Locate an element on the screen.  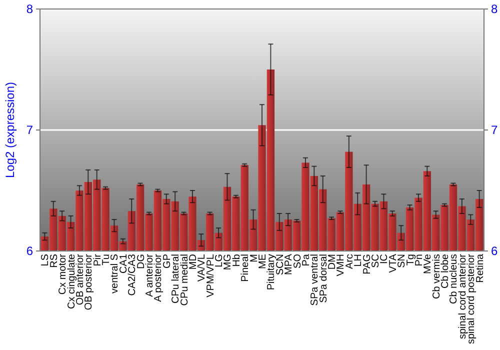
x-tick-label: CPu medial is located at coordinates (184, 280).